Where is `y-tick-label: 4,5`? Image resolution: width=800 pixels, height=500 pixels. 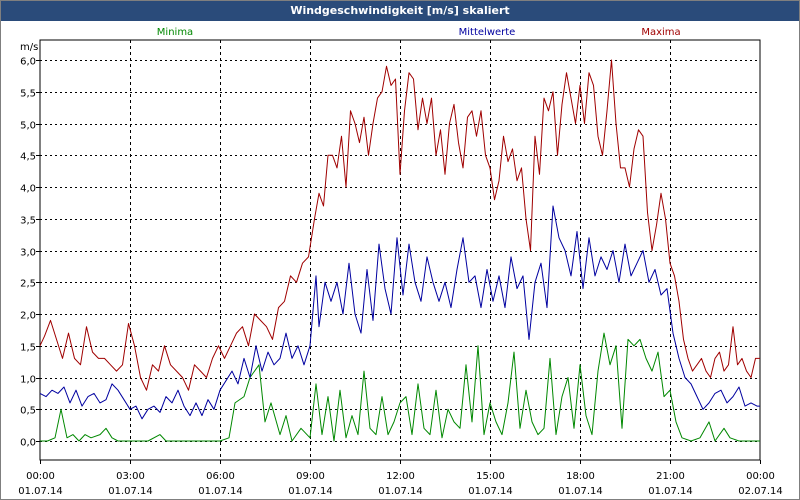 y-tick-label: 4,5 is located at coordinates (28, 157).